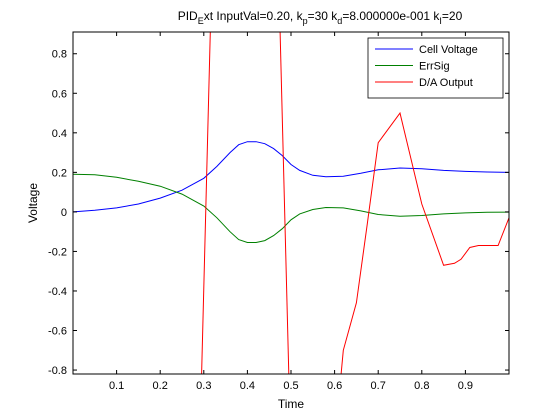 This screenshot has width=560, height=420. What do you see at coordinates (160, 386) in the screenshot?
I see `x-tick-label: 0.2` at bounding box center [160, 386].